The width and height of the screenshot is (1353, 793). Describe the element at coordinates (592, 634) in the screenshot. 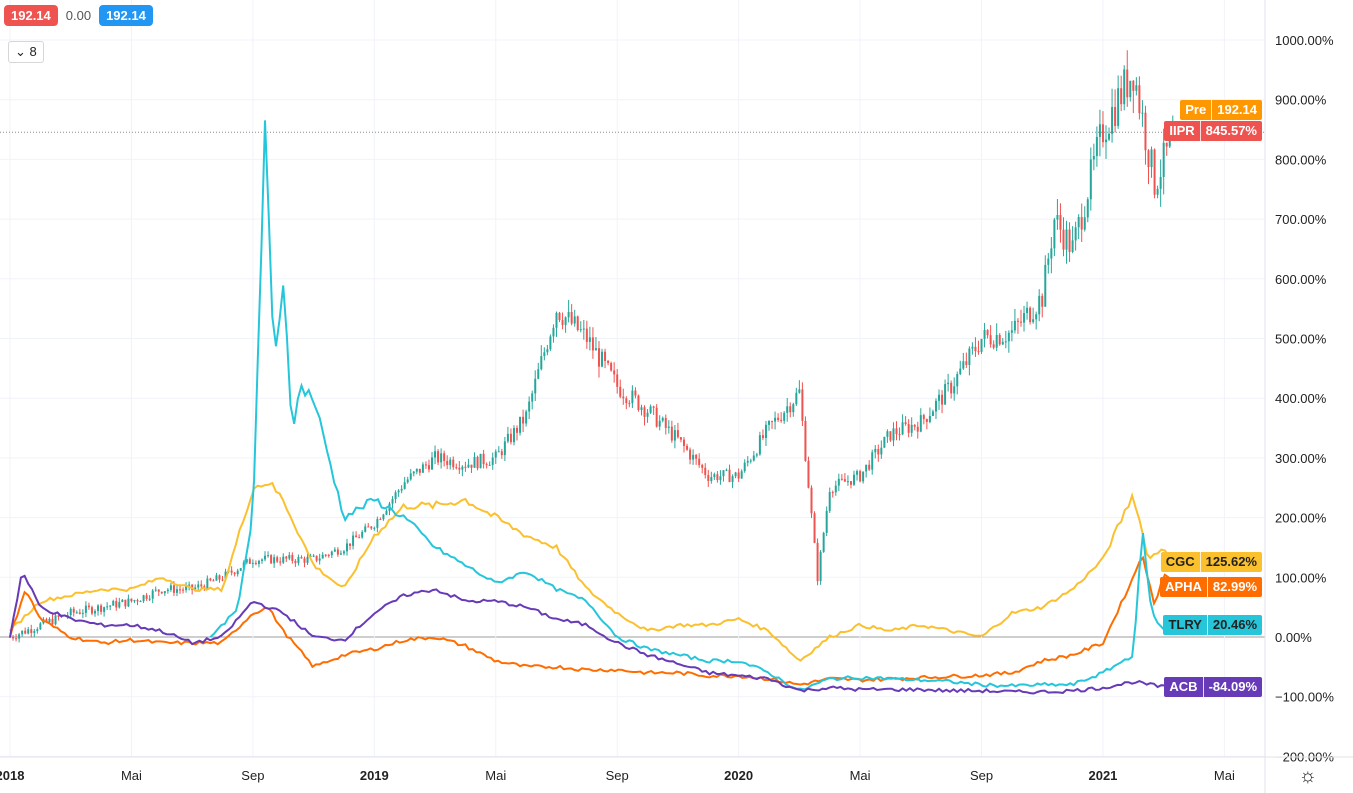

I see `series-acb` at that location.